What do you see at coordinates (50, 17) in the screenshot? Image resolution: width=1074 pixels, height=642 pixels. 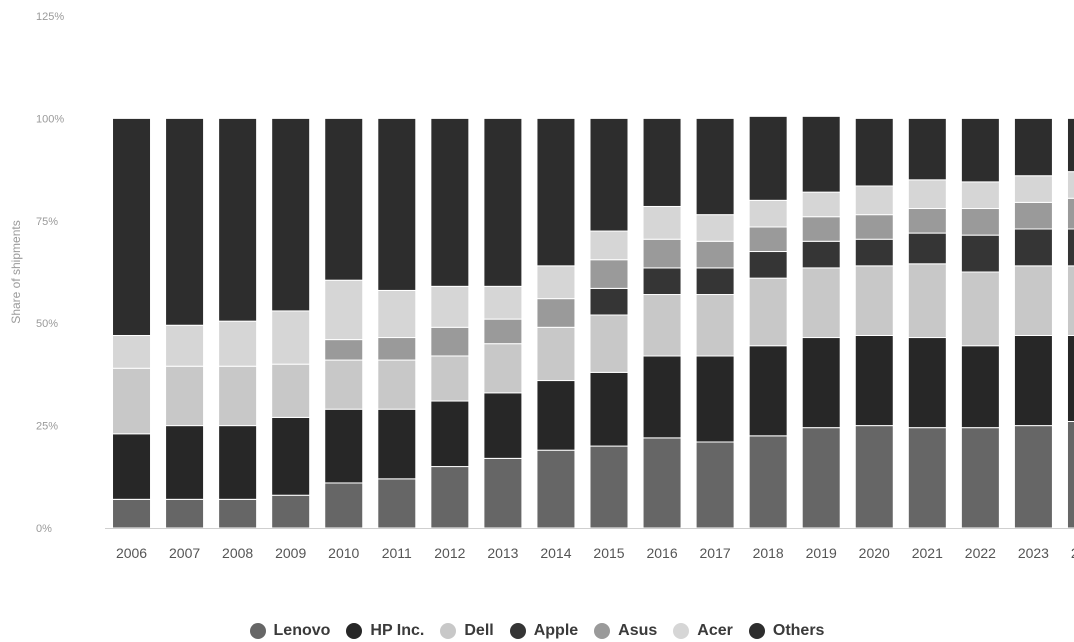 I see `y-tick-label: 125%` at bounding box center [50, 17].